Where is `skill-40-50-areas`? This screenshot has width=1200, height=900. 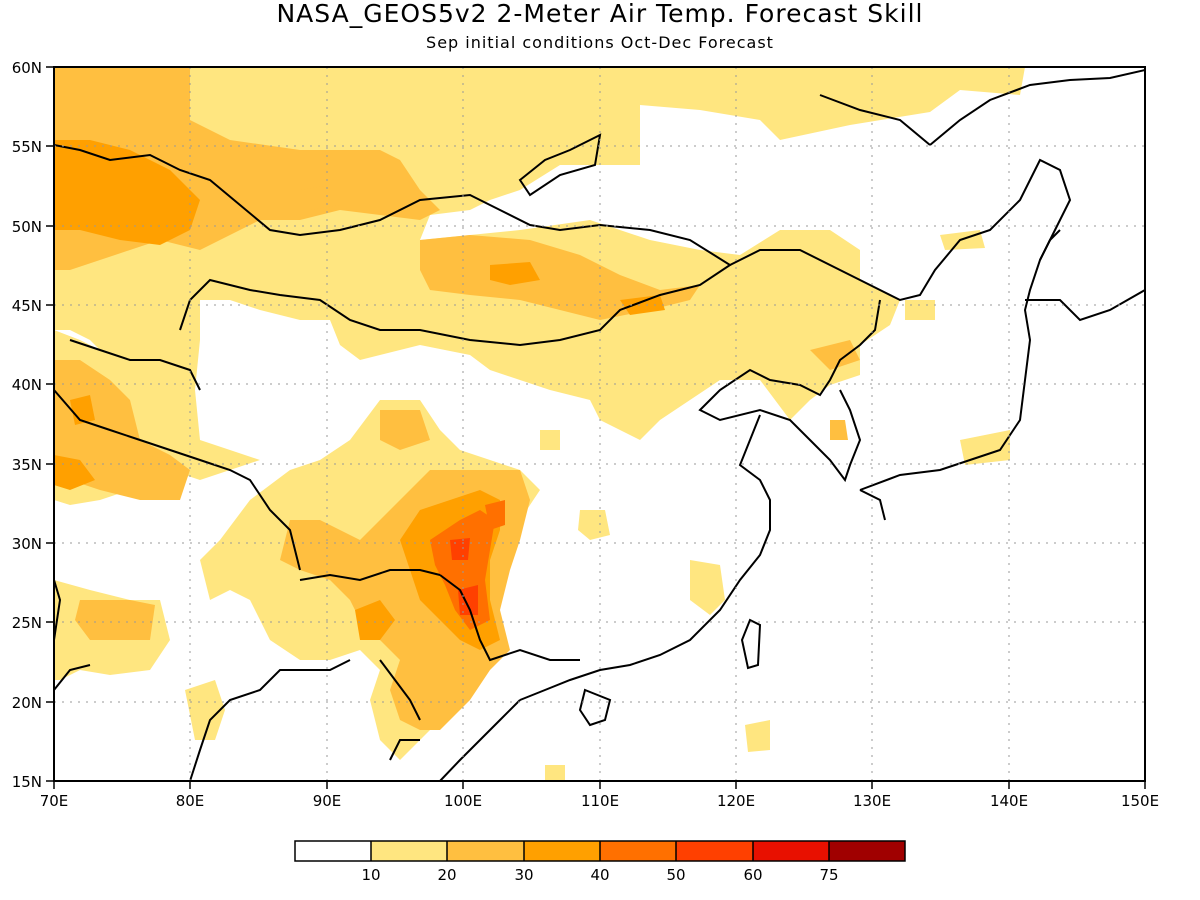 skill-40-50-areas is located at coordinates (467, 565).